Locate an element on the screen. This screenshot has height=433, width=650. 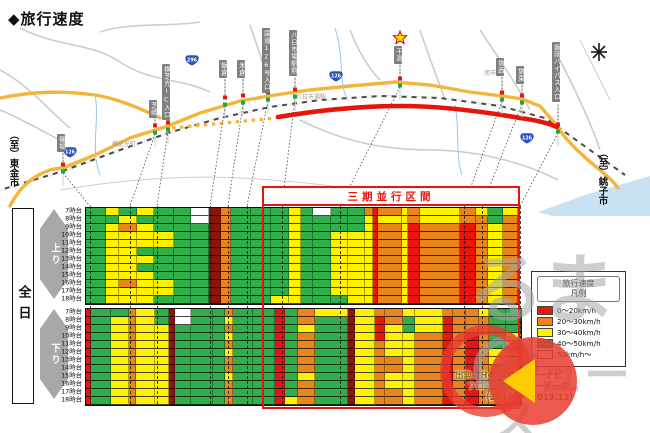
time-row-label: 16時台 is located at coordinates (71, 282).